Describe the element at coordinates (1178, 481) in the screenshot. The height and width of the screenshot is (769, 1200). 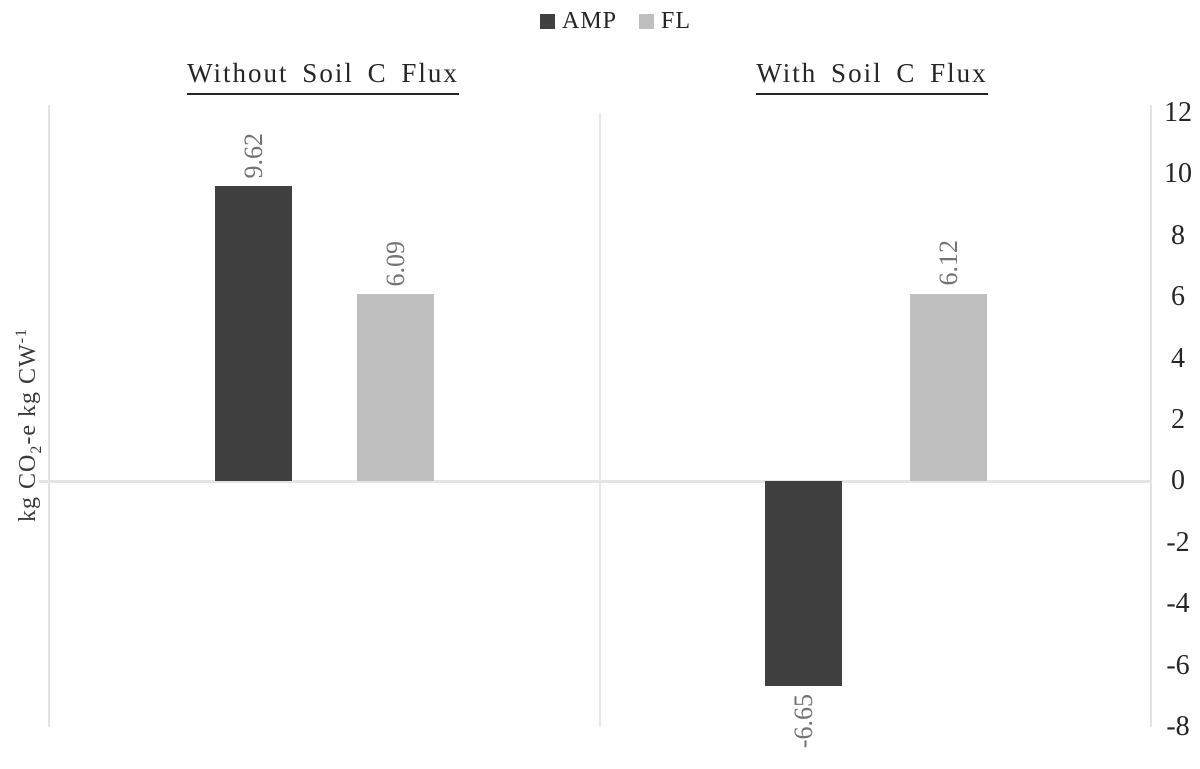
I see `y-tick-label: 0` at that location.